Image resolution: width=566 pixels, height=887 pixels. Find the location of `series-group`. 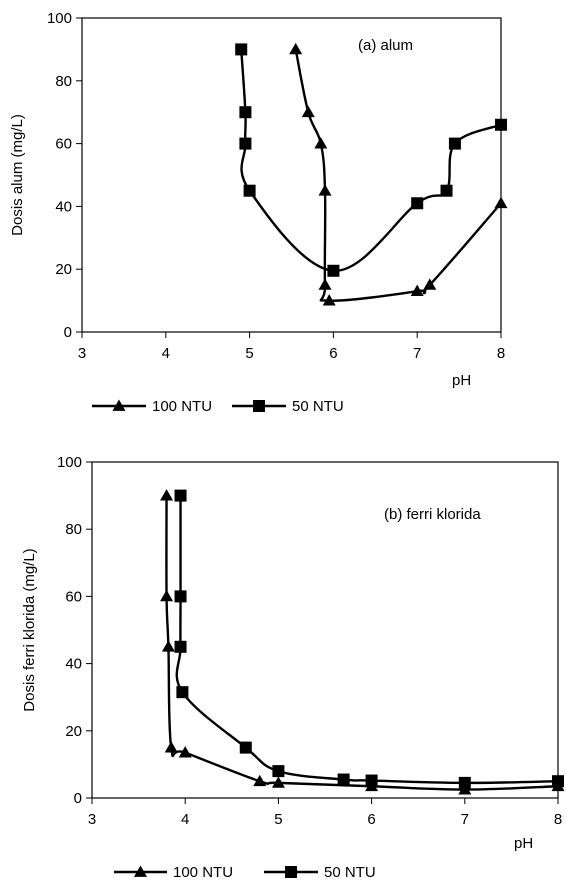

series-group is located at coordinates (371, 174).